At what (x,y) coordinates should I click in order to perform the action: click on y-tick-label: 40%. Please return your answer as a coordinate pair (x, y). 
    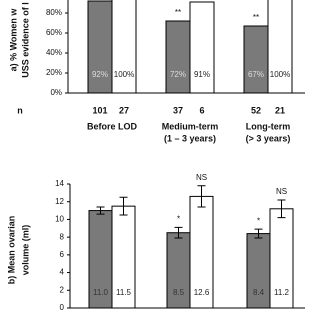
    Looking at the image, I should click on (54, 52).